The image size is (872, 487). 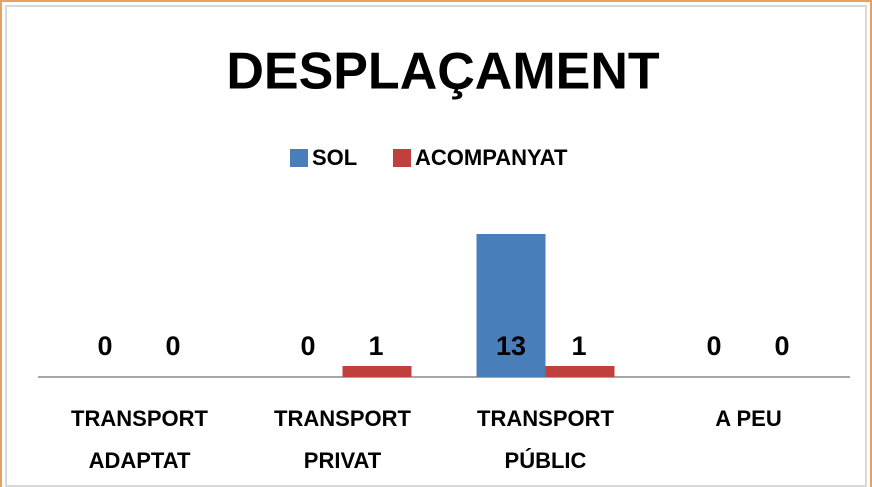 What do you see at coordinates (342, 439) in the screenshot?
I see `x-tick-label: TRANSPORT PRIVAT` at bounding box center [342, 439].